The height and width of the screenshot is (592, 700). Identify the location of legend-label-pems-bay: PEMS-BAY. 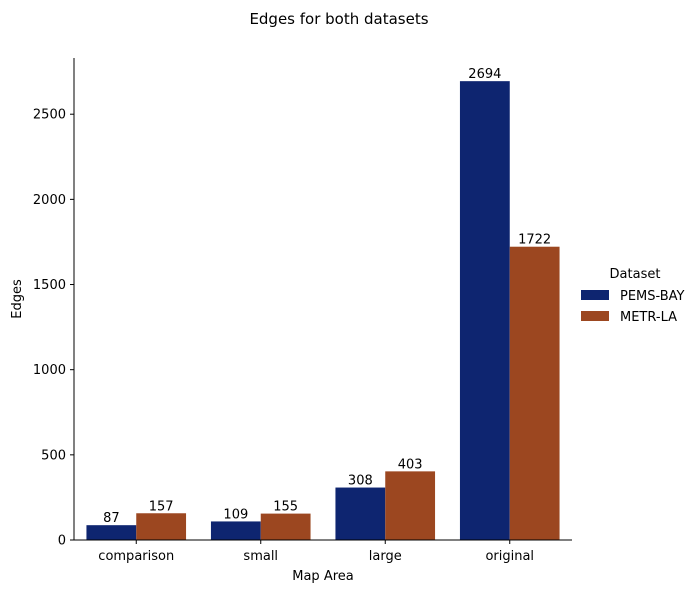
(652, 296).